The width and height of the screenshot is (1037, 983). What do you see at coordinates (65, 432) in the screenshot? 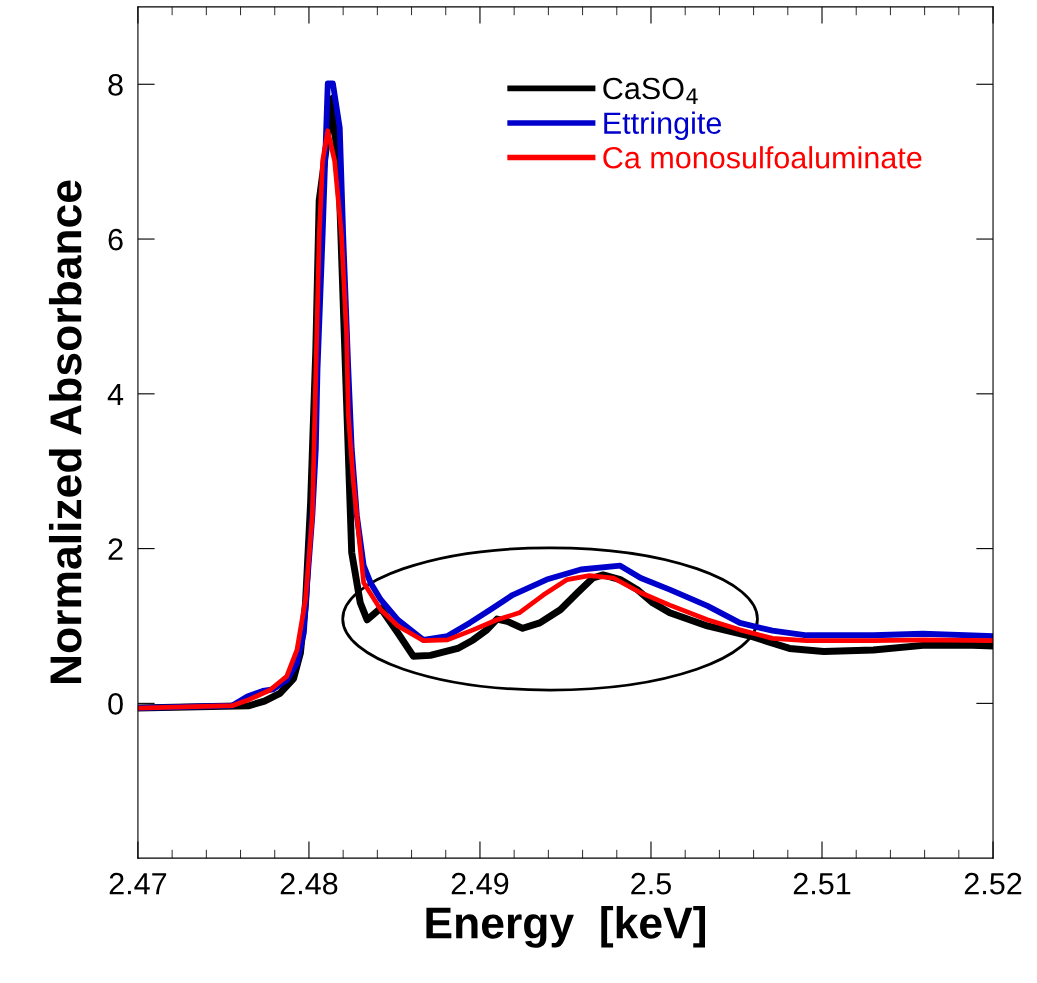
I see `y-axis-title: Normalized Absorbance` at bounding box center [65, 432].